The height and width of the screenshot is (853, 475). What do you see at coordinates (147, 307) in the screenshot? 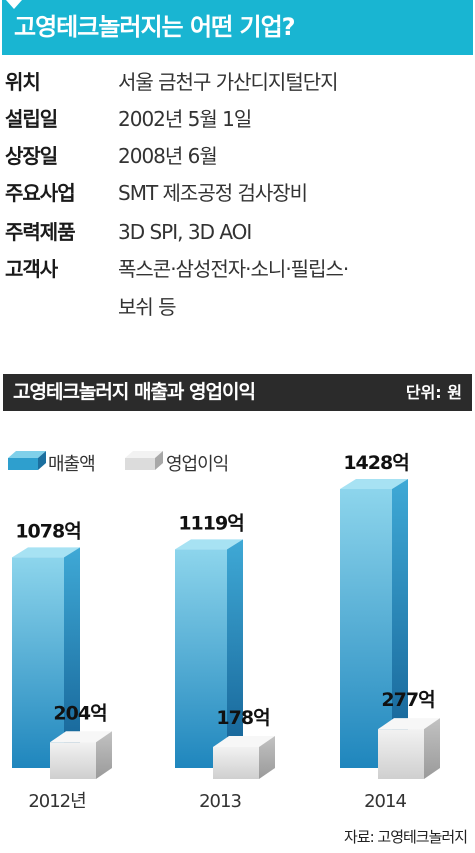
I see `info-value: 보쉬 등` at bounding box center [147, 307].